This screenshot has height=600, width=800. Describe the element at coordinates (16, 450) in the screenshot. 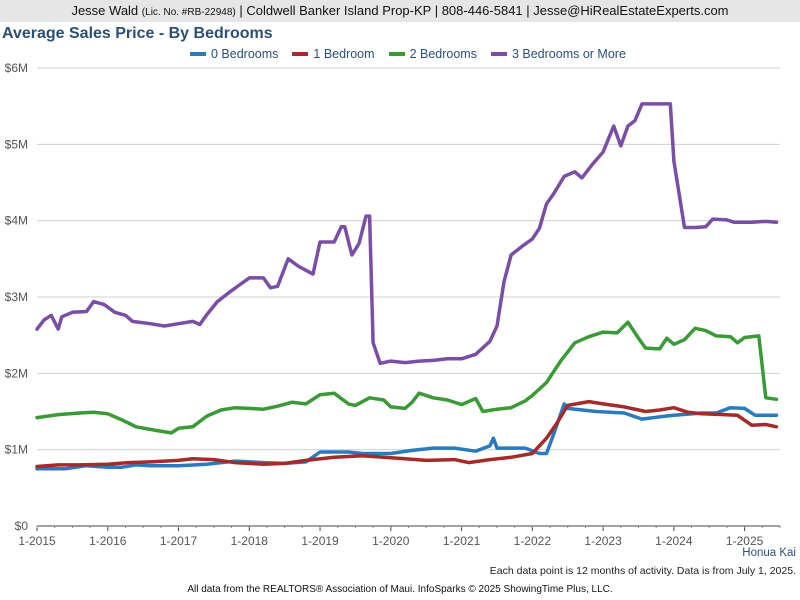

I see `y-tick-label: $1M` at that location.